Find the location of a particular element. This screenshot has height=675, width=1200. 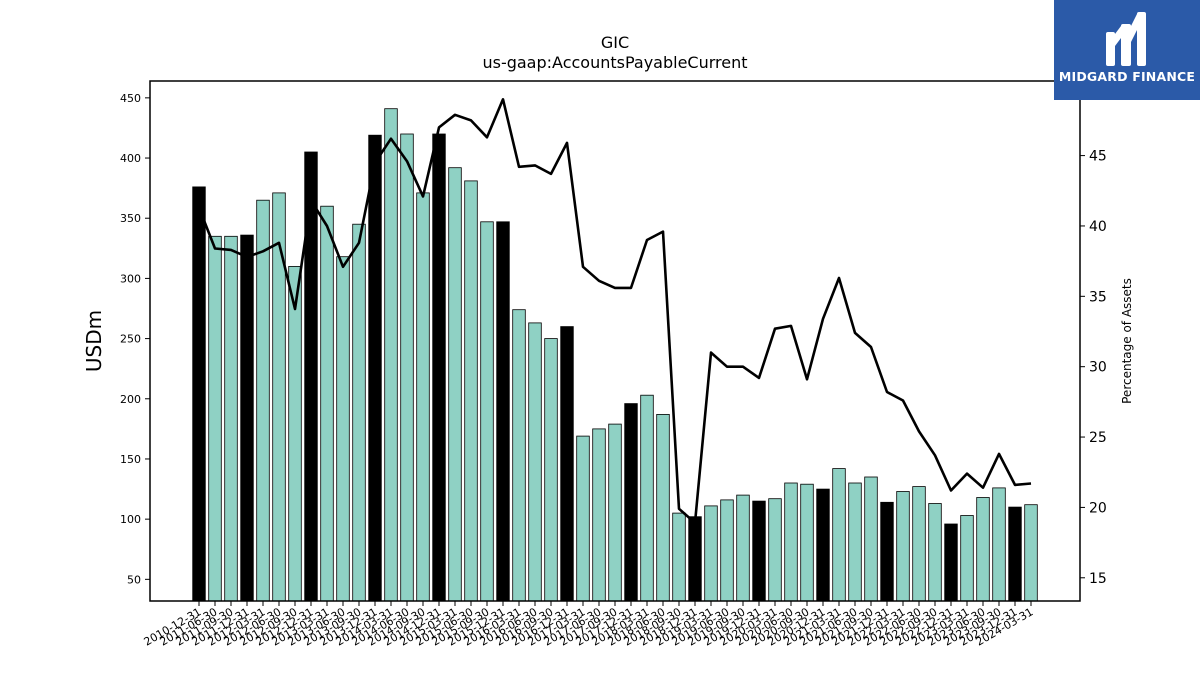

y-tick-label: 100 is located at coordinates (130, 519).